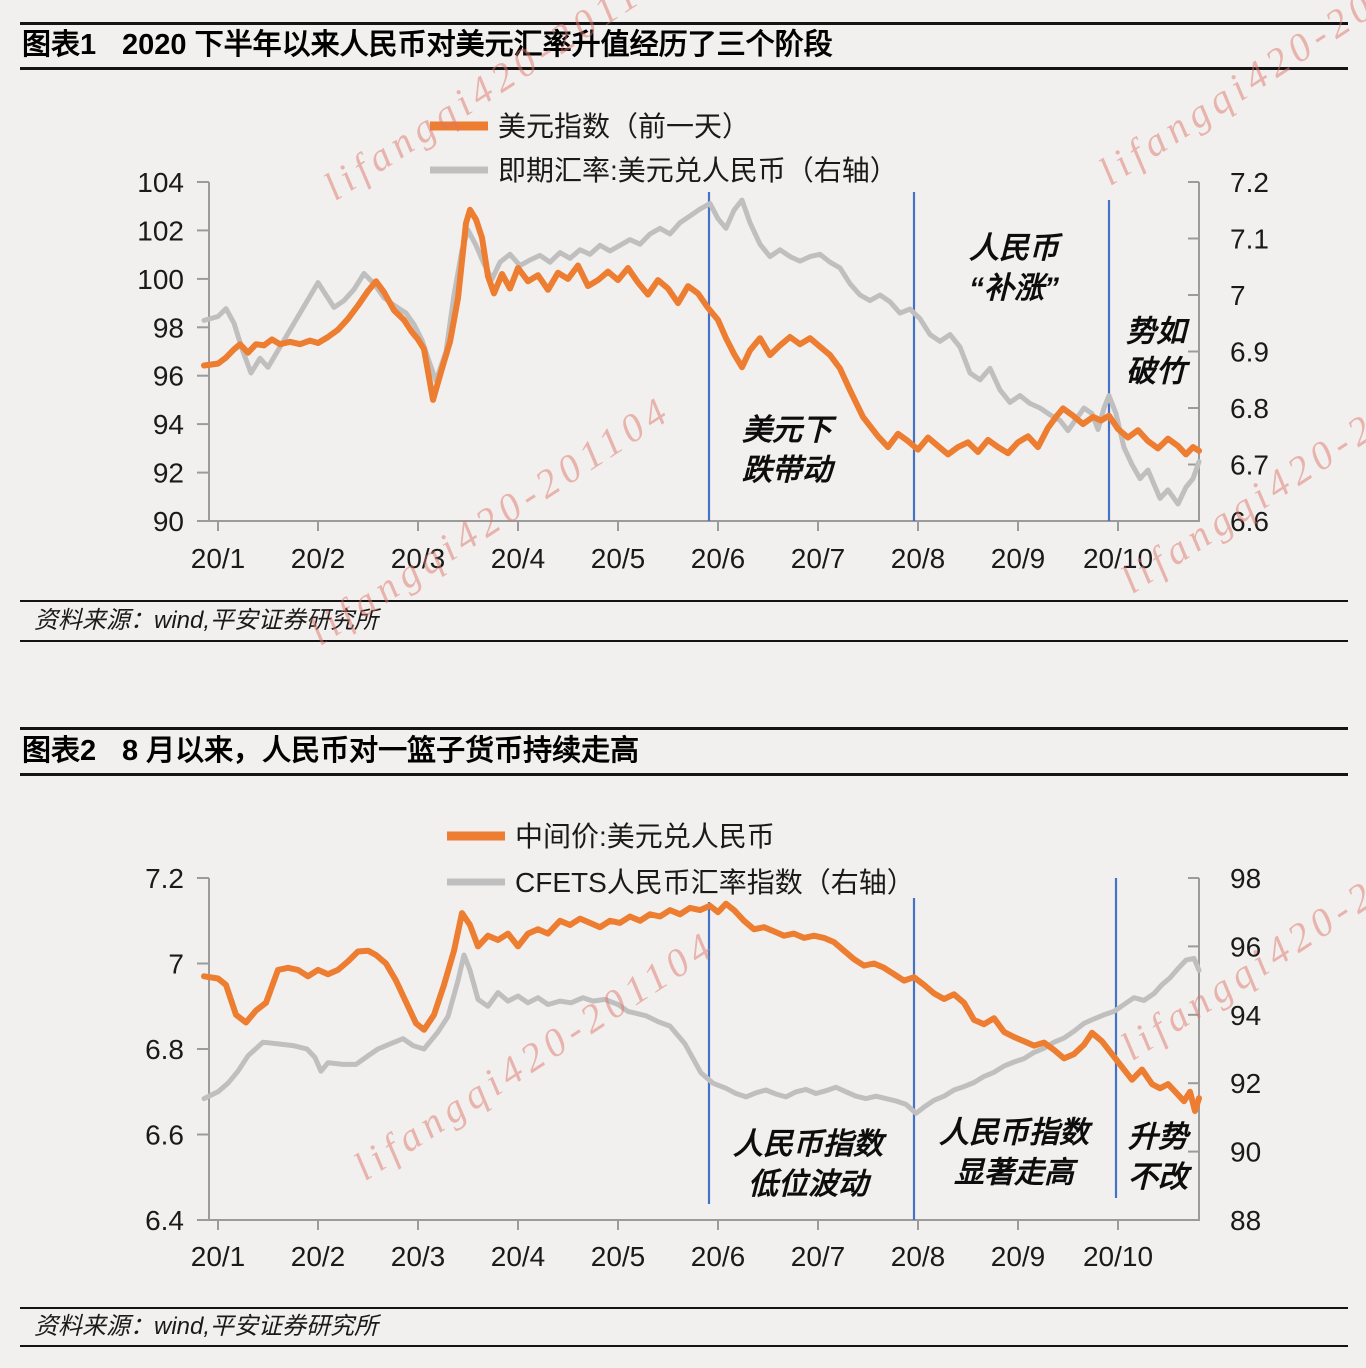 This screenshot has width=1366, height=1368. I want to click on chart1-legend-label: 美元指数（前一天）, so click(624, 126).